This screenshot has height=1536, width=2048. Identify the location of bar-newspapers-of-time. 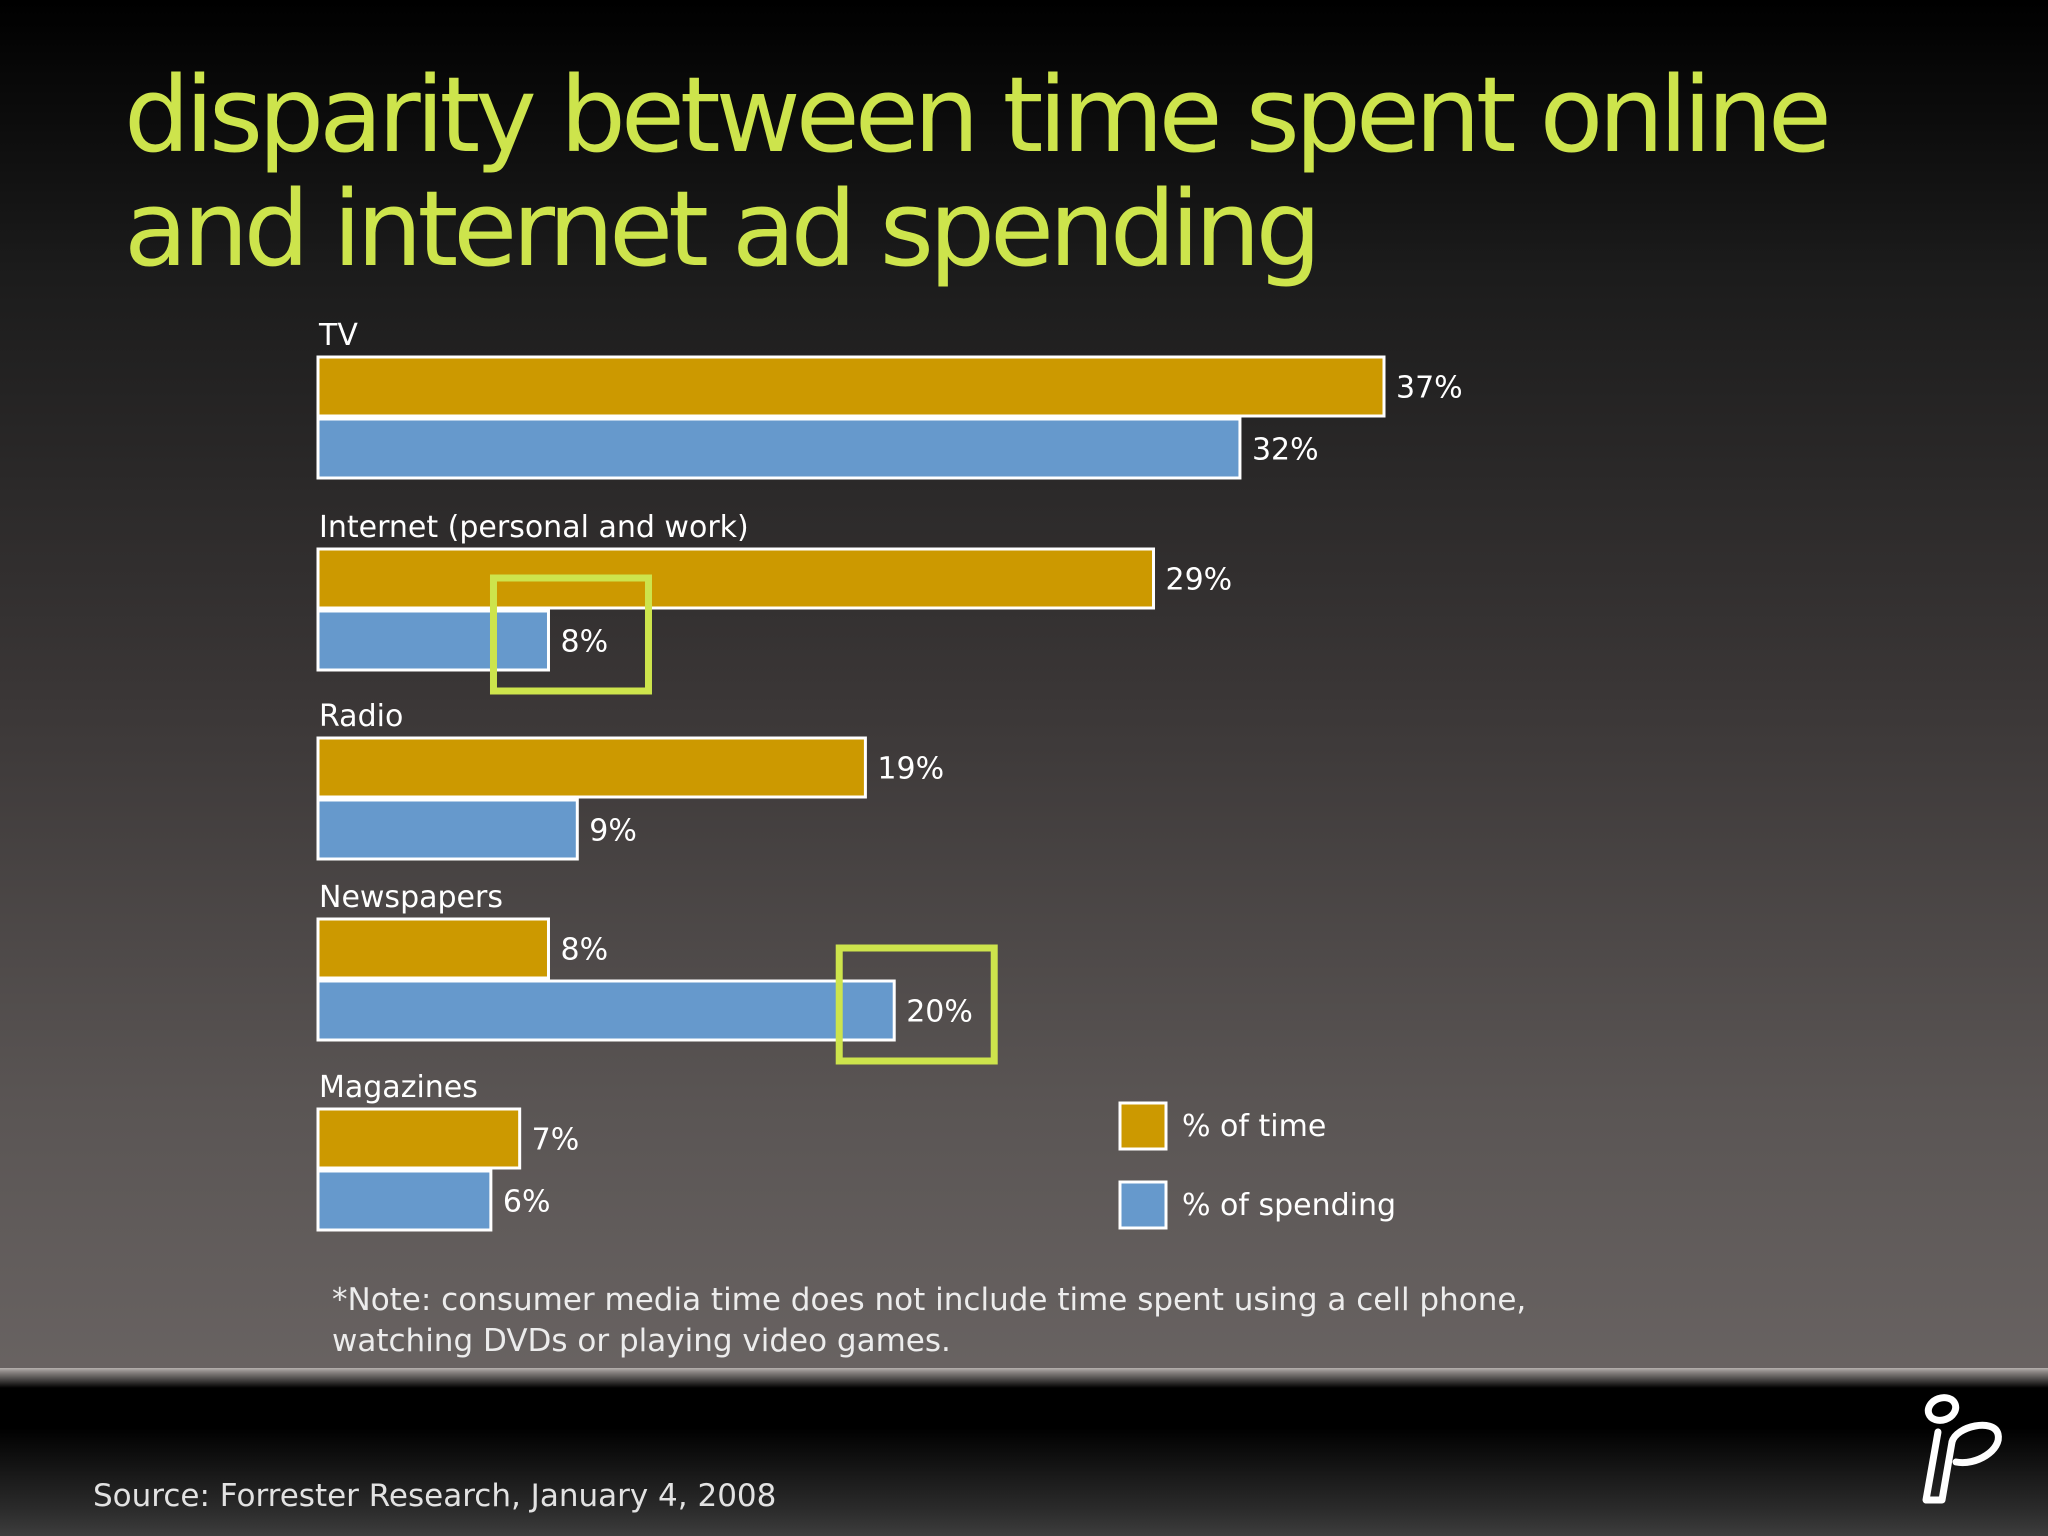
(433, 948).